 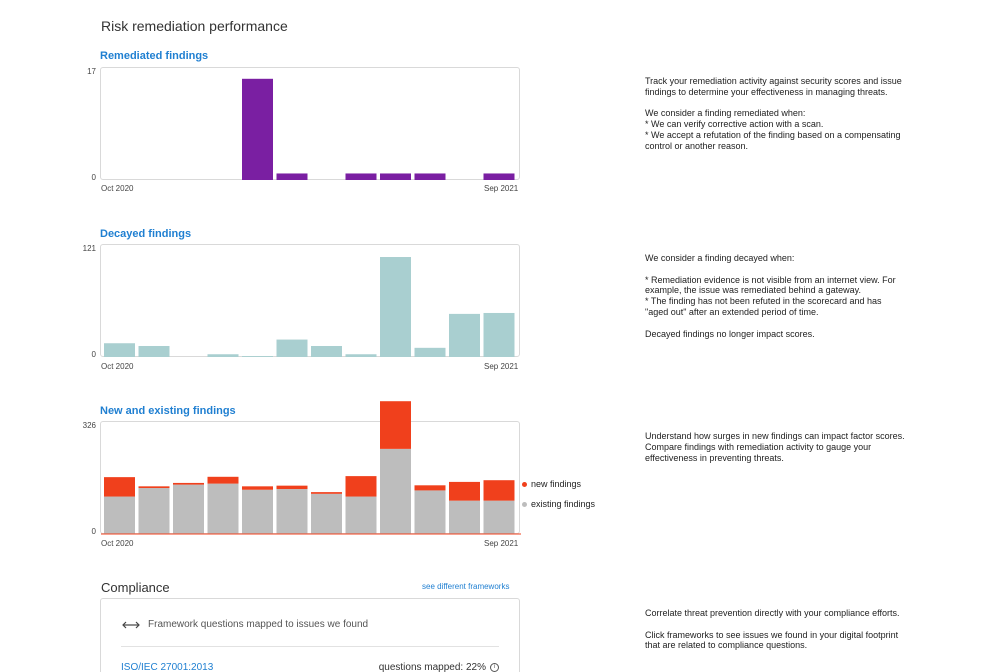 I want to click on info-icon: i, so click(x=494, y=667).